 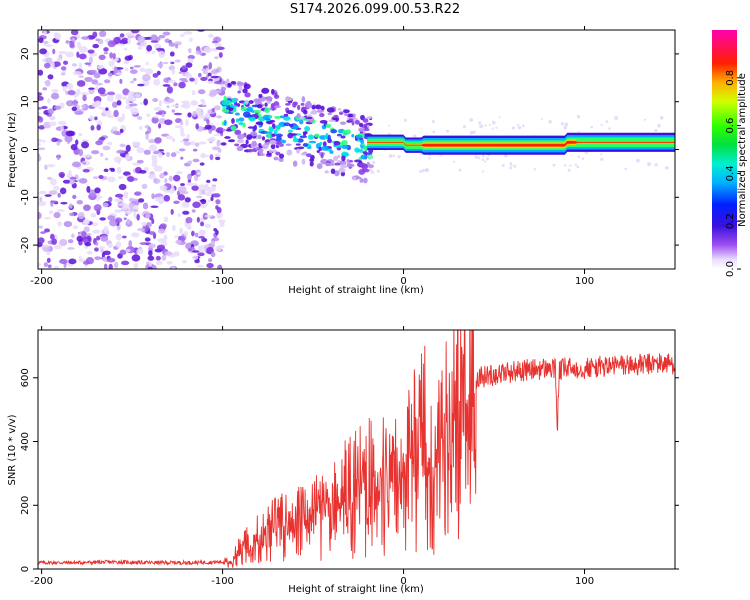 I want to click on snr-y-label: SNR (10 * v/v), so click(x=12, y=449).